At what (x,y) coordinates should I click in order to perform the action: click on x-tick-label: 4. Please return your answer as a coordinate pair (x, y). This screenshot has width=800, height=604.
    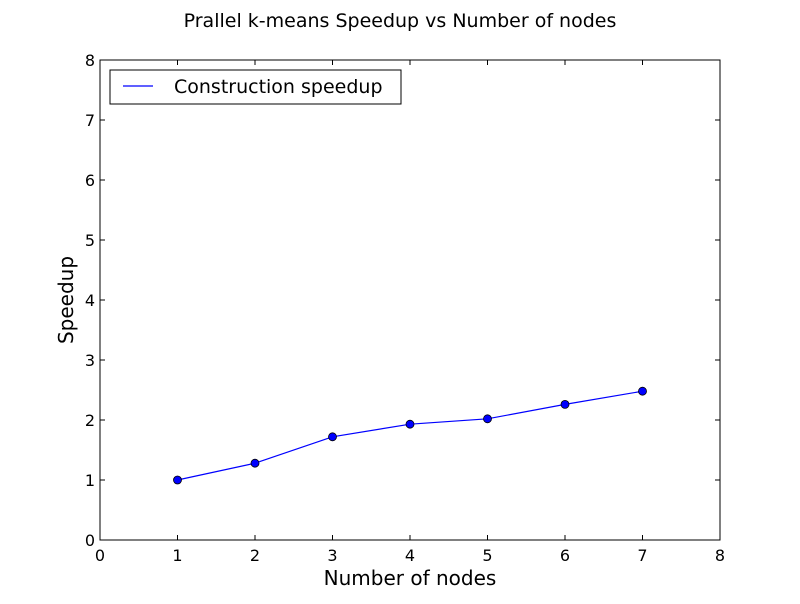
    Looking at the image, I should click on (410, 555).